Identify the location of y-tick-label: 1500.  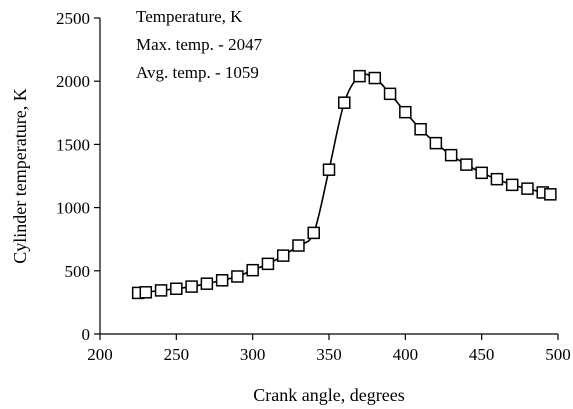
(73, 144).